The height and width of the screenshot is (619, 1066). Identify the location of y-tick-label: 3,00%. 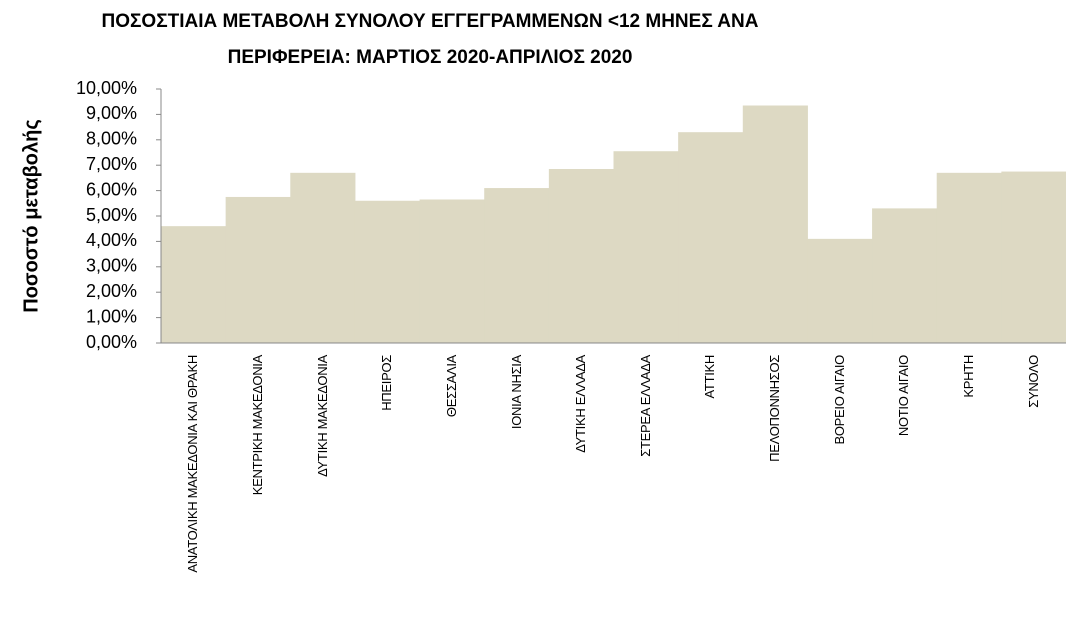
(111, 266).